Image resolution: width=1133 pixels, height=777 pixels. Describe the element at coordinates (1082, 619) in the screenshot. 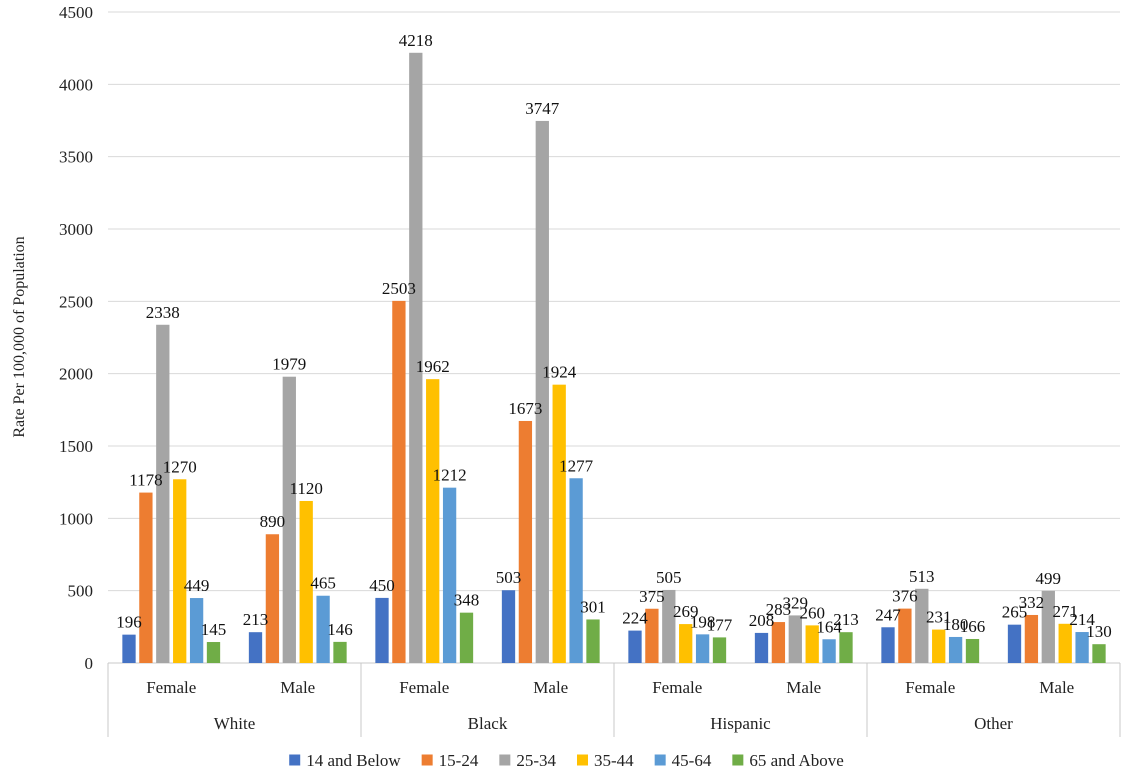

I see `data-label: 214` at that location.